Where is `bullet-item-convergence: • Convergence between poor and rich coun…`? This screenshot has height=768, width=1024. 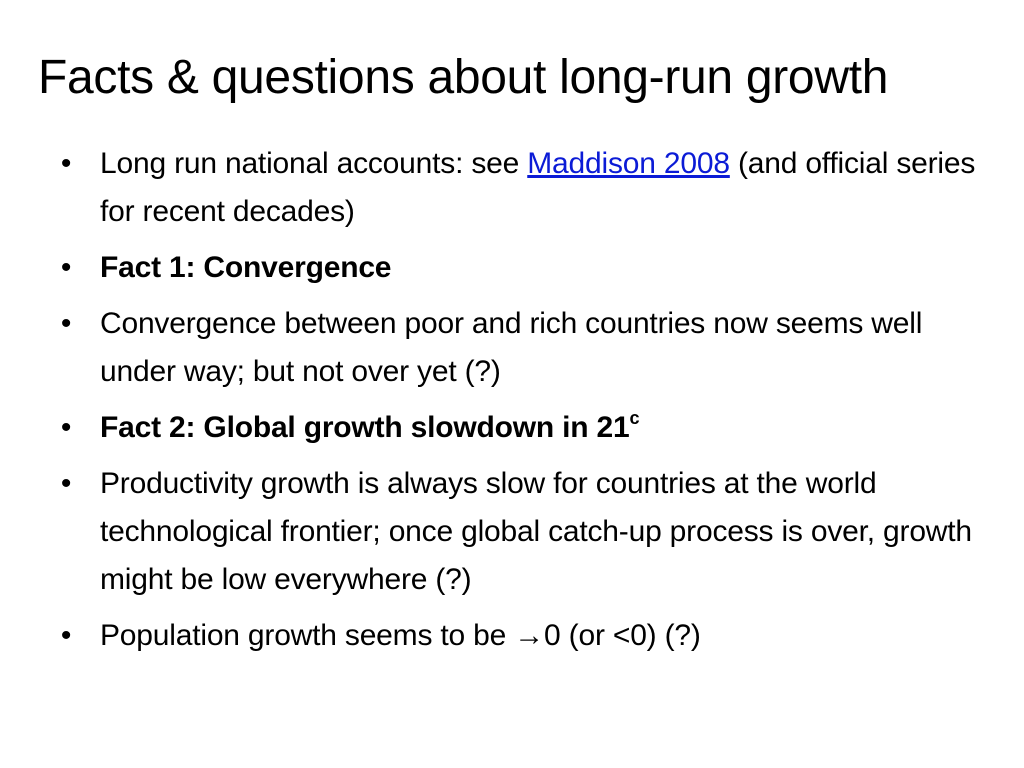
bullet-item-convergence: • Convergence between poor and rich coun… is located at coordinates (521, 348).